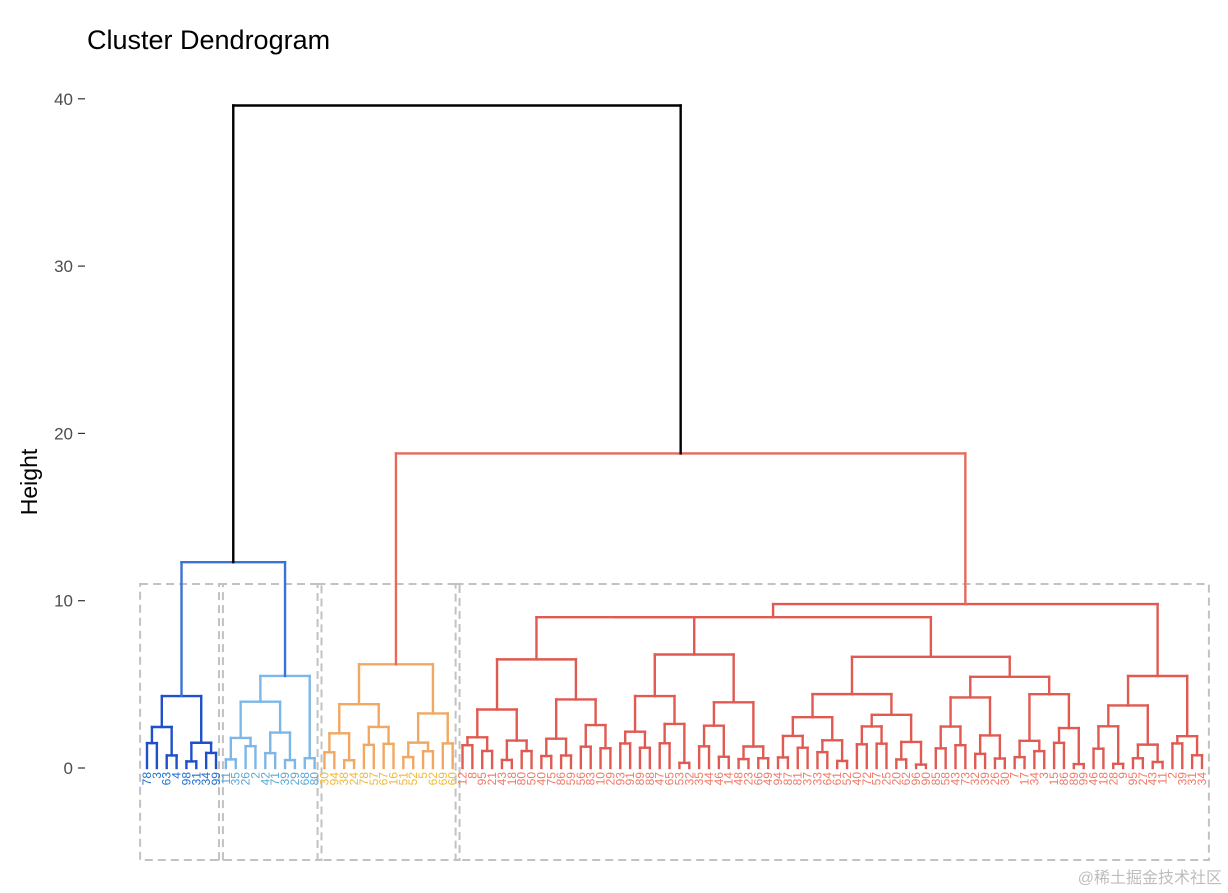 The width and height of the screenshot is (1228, 893). Describe the element at coordinates (837, 779) in the screenshot. I see `leaf-label: 61` at that location.